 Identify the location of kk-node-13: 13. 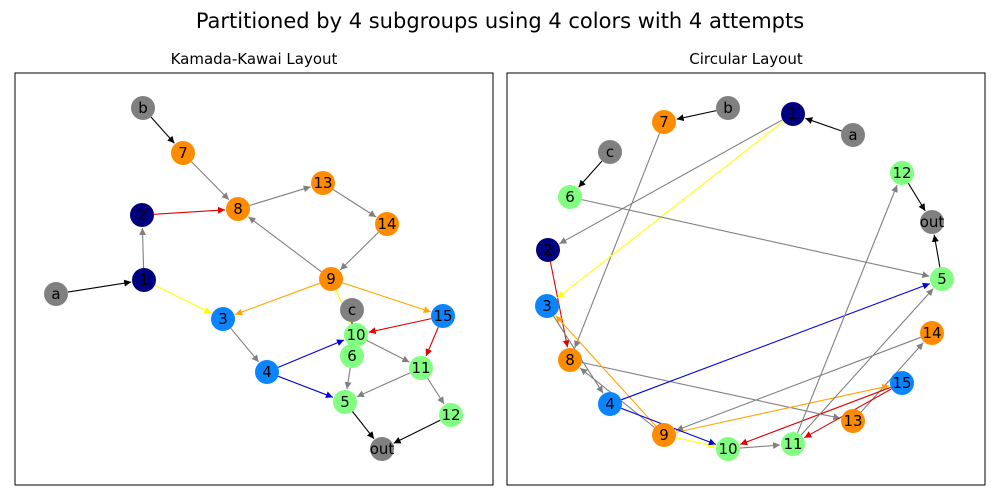
(323, 183).